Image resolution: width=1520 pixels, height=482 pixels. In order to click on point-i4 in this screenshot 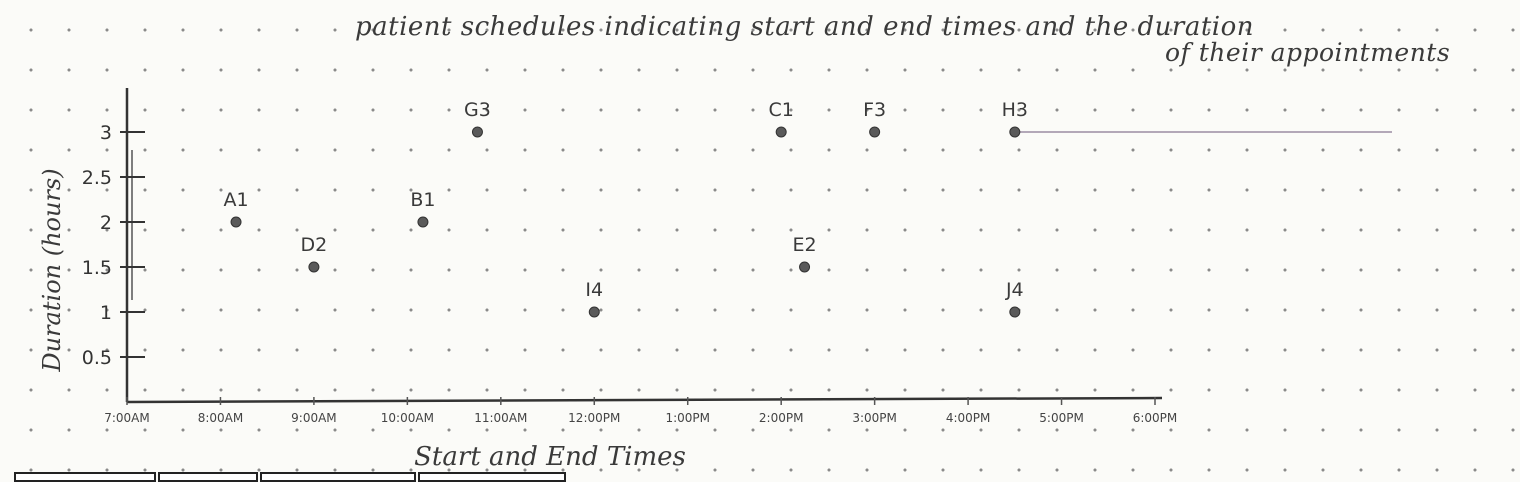, I will do `click(594, 312)`.